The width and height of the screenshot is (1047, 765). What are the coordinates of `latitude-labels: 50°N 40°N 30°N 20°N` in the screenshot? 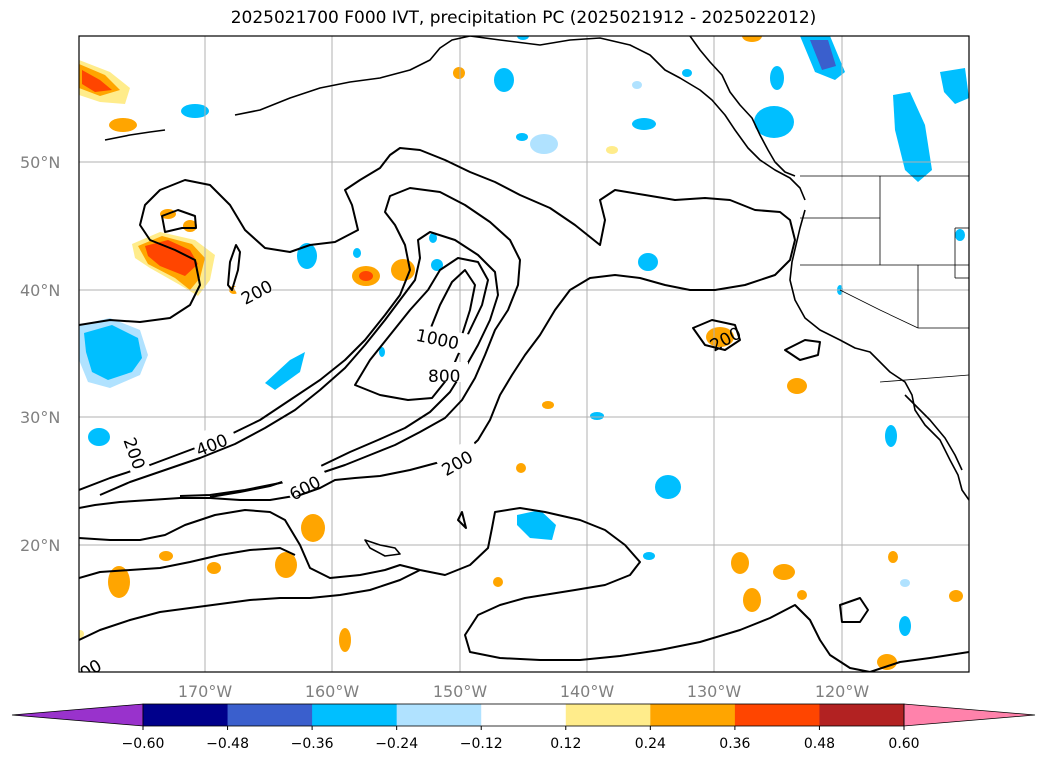 It's located at (40, 354).